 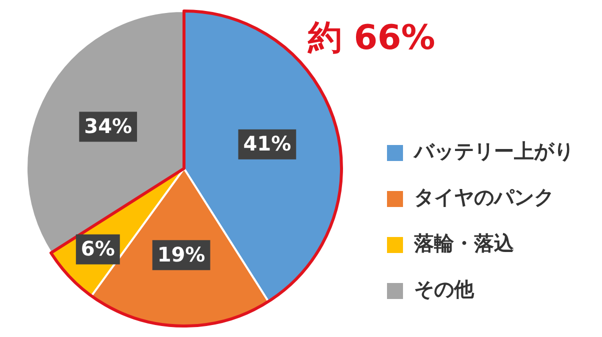 I want to click on data-label: 19%, so click(x=181, y=254).